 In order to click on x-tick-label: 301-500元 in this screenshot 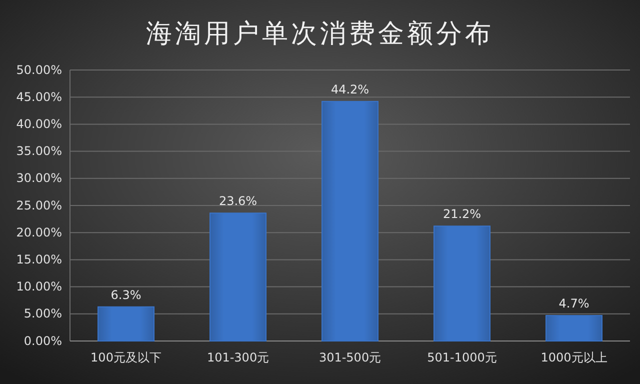, I will do `click(350, 357)`.